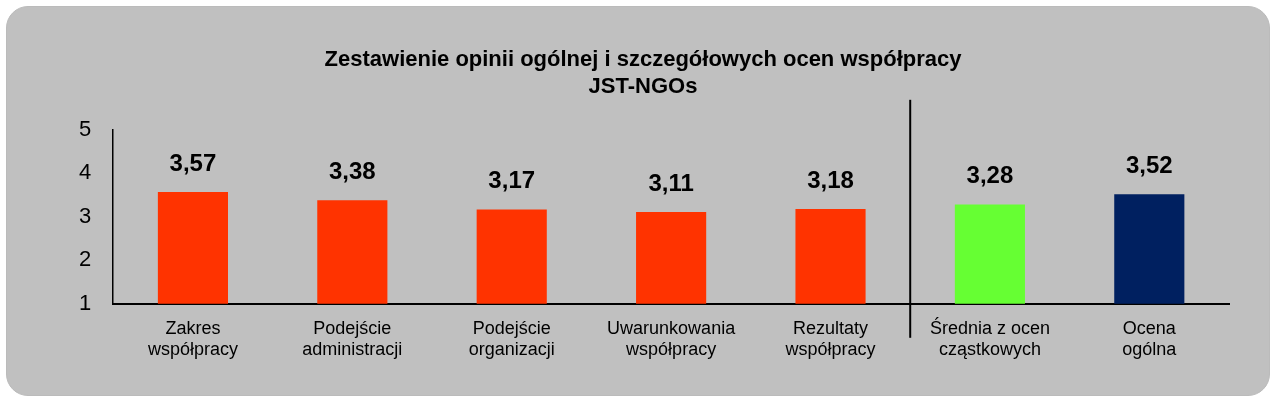 The height and width of the screenshot is (400, 1276). What do you see at coordinates (85, 172) in the screenshot?
I see `y-tick-label: 4` at bounding box center [85, 172].